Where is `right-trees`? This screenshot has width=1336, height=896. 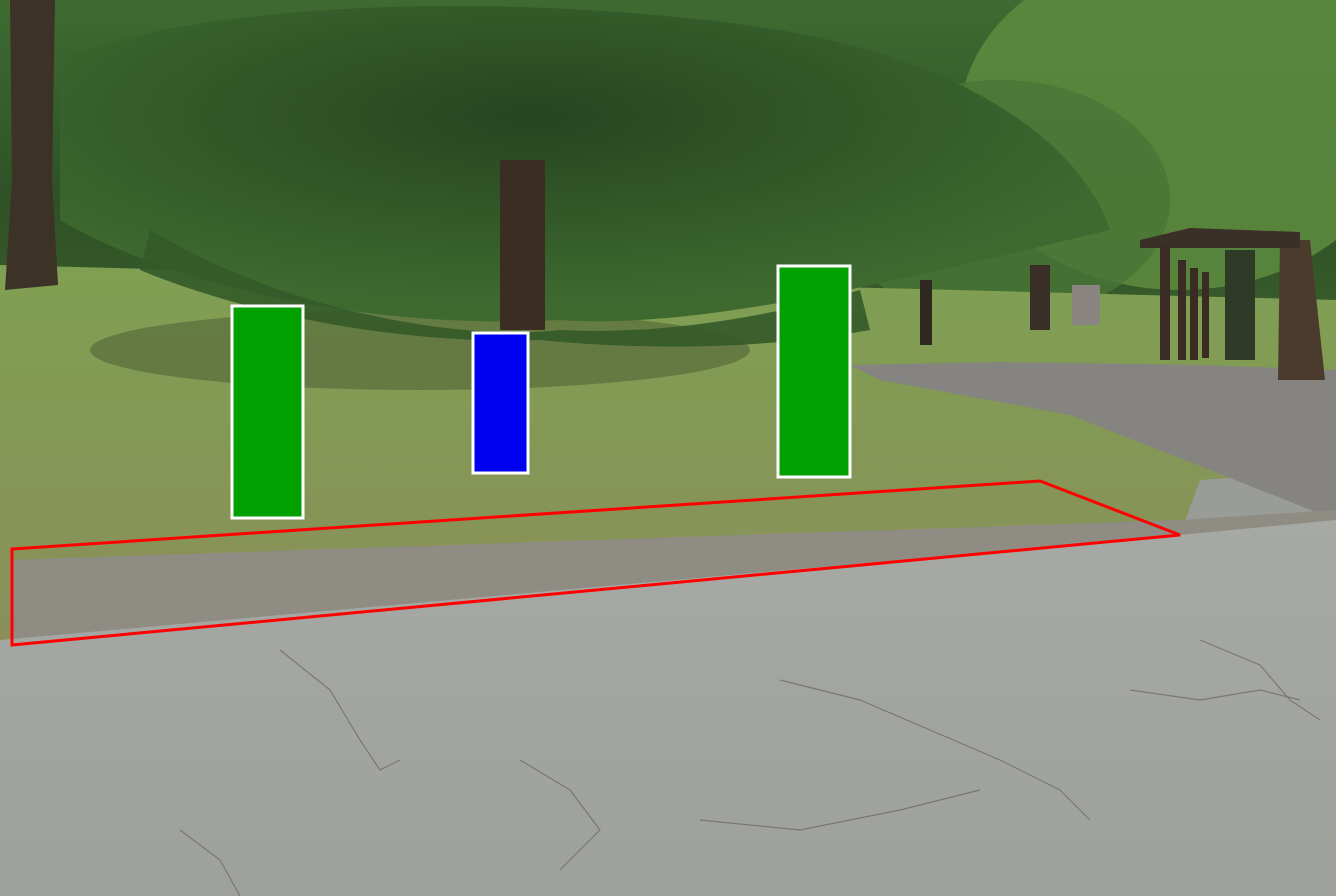 right-trees is located at coordinates (1122, 310).